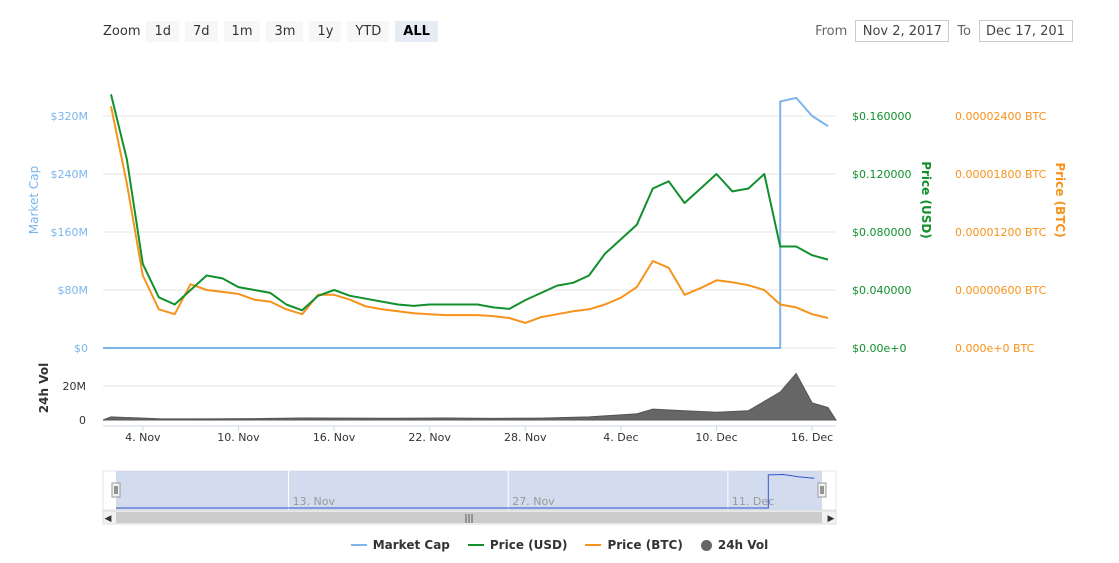 The height and width of the screenshot is (563, 1119). I want to click on legend-item-price-btc: Price (BTC), so click(634, 545).